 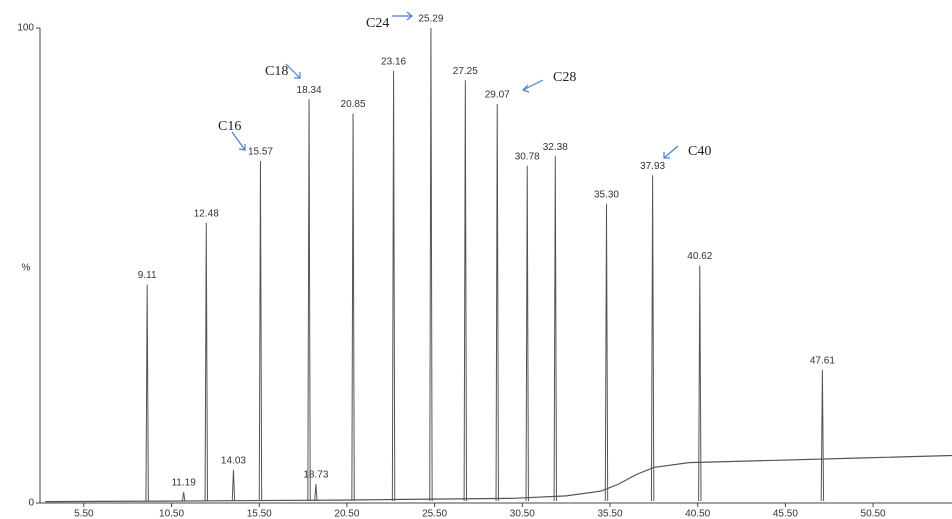 What do you see at coordinates (346, 514) in the screenshot?
I see `x-tick-label: 20.50` at bounding box center [346, 514].